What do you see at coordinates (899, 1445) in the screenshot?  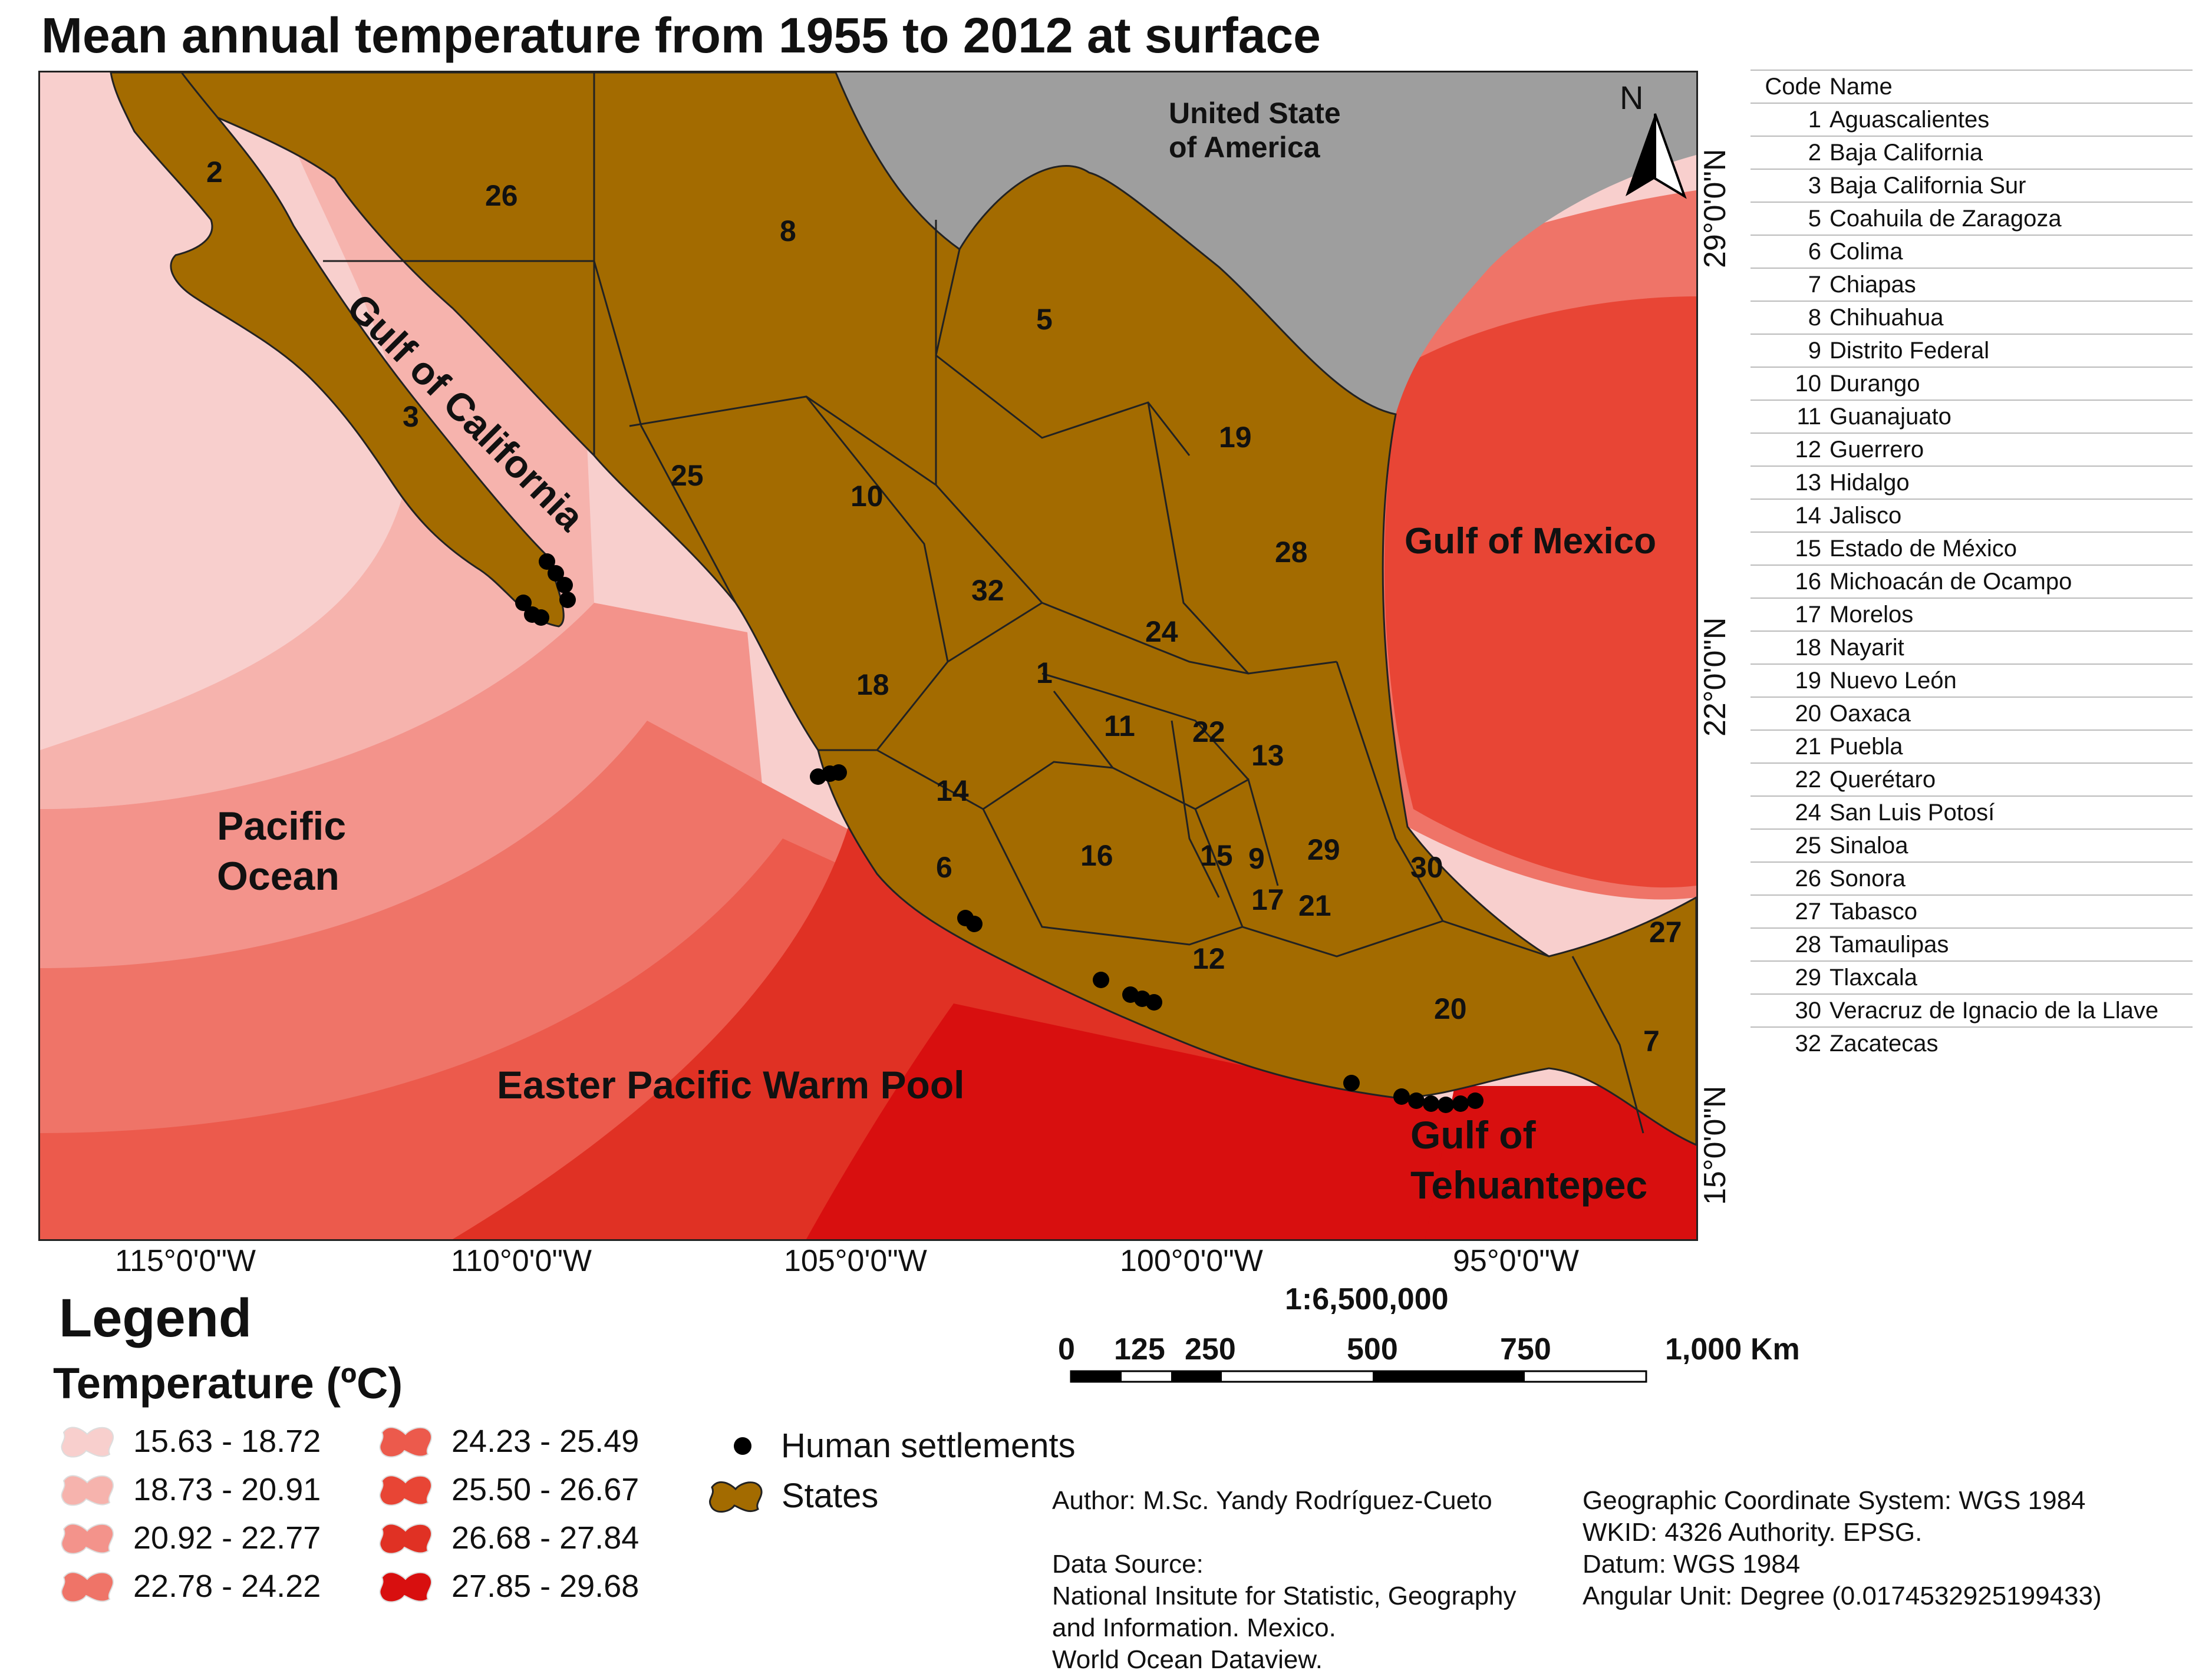 I see `legend-settlements: Human settlements` at bounding box center [899, 1445].